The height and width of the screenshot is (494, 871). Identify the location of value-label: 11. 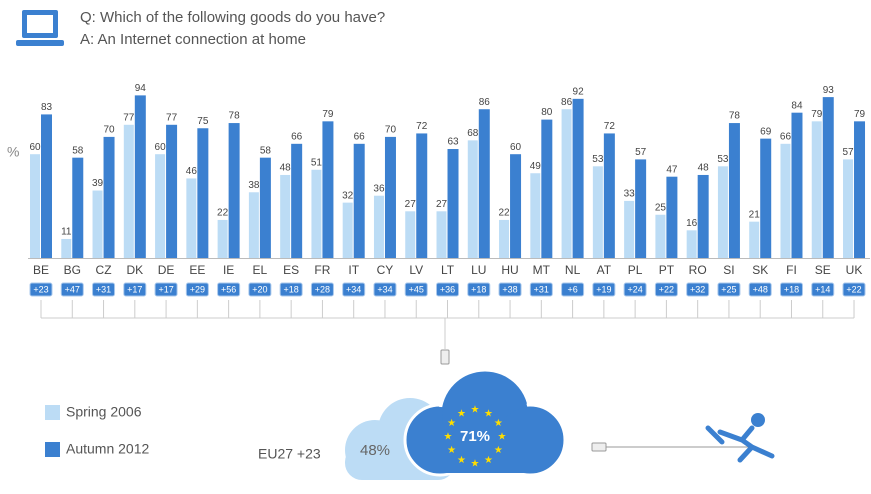
(66, 232).